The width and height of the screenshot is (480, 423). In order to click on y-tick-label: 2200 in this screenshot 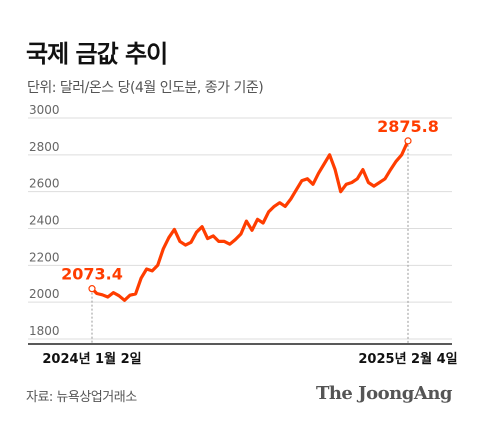, I will do `click(44, 257)`.